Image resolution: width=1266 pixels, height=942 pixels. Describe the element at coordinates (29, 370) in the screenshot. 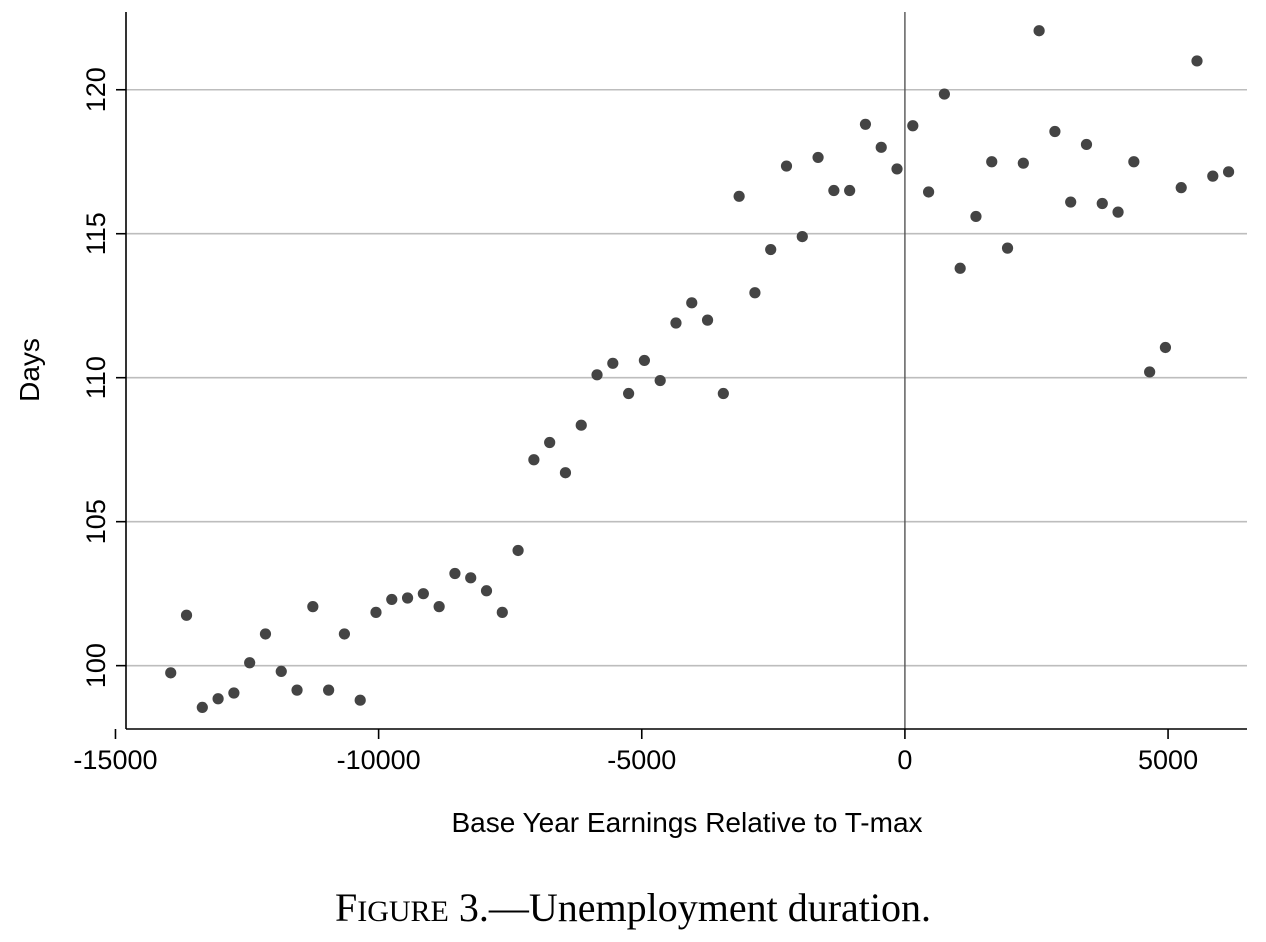

I see `y-axis-title: Days` at that location.